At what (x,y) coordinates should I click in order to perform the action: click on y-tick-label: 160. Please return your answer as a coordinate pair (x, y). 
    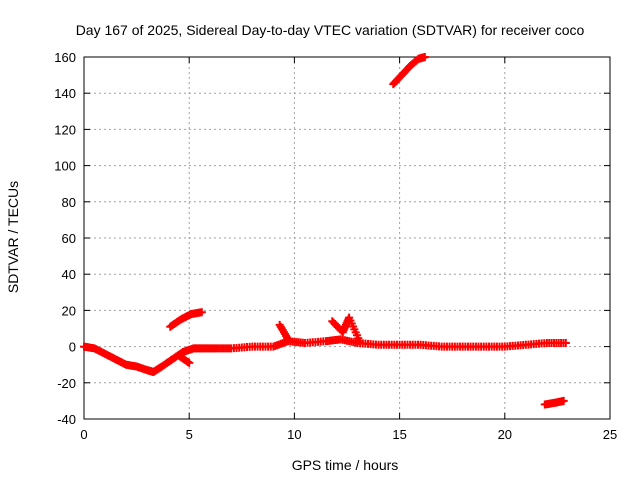
    Looking at the image, I should click on (65, 57).